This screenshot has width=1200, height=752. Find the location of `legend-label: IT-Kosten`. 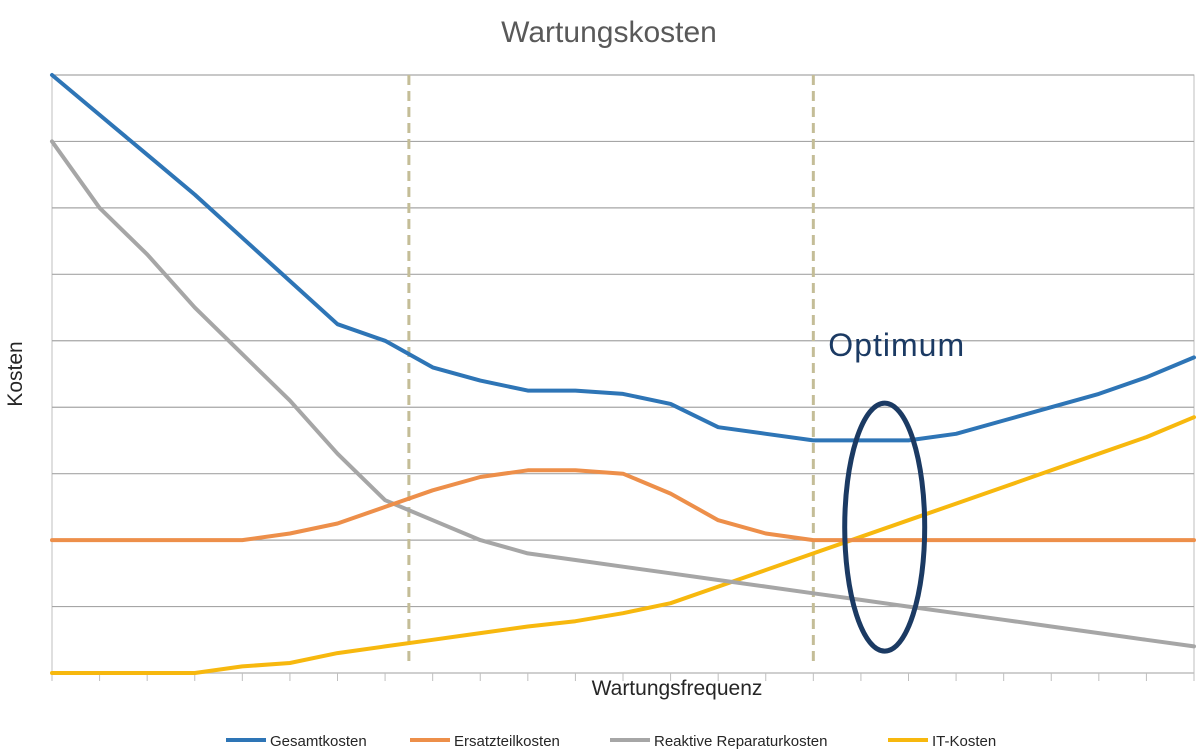

legend-label: IT-Kosten is located at coordinates (964, 741).